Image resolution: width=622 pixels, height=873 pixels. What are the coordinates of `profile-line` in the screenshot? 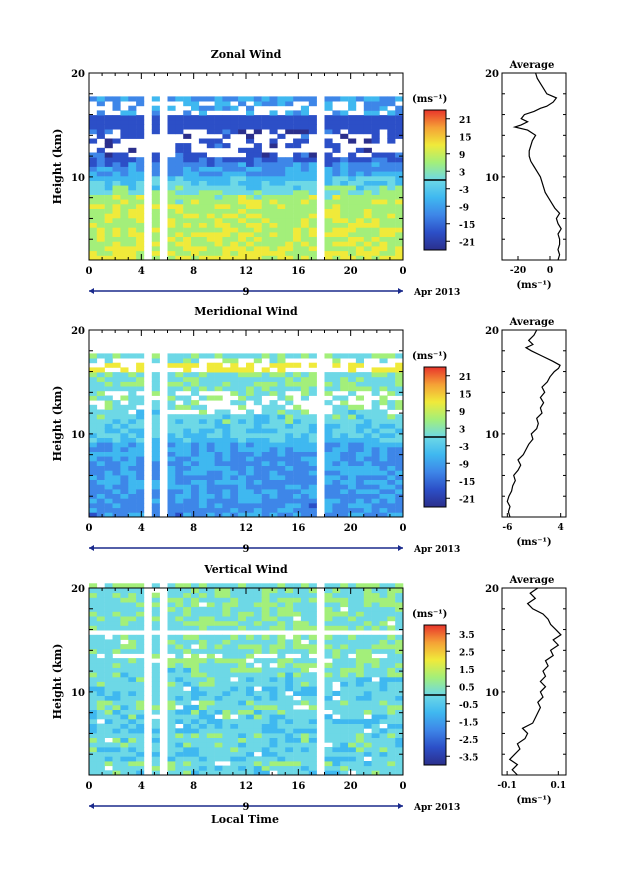 It's located at (537, 166).